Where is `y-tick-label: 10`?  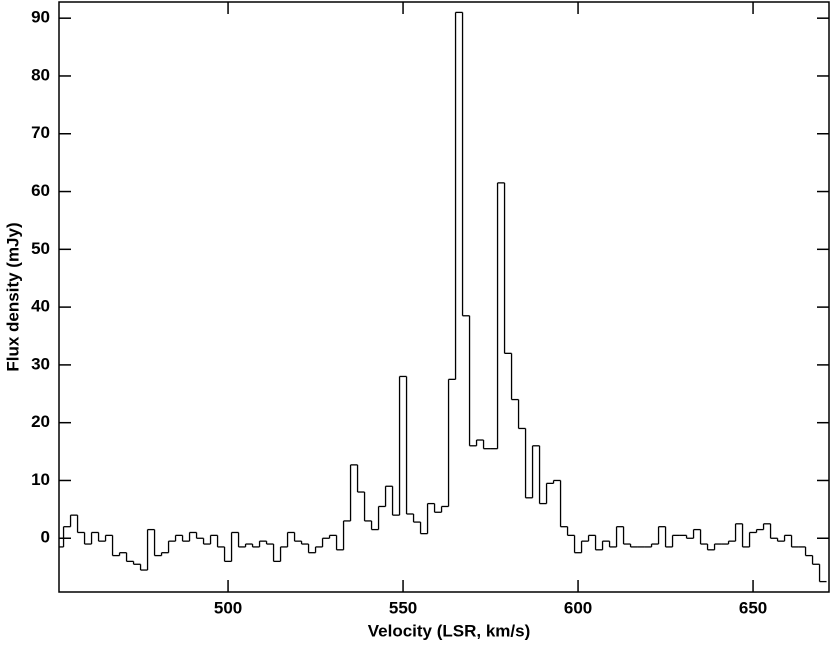 y-tick-label: 10 is located at coordinates (40, 479).